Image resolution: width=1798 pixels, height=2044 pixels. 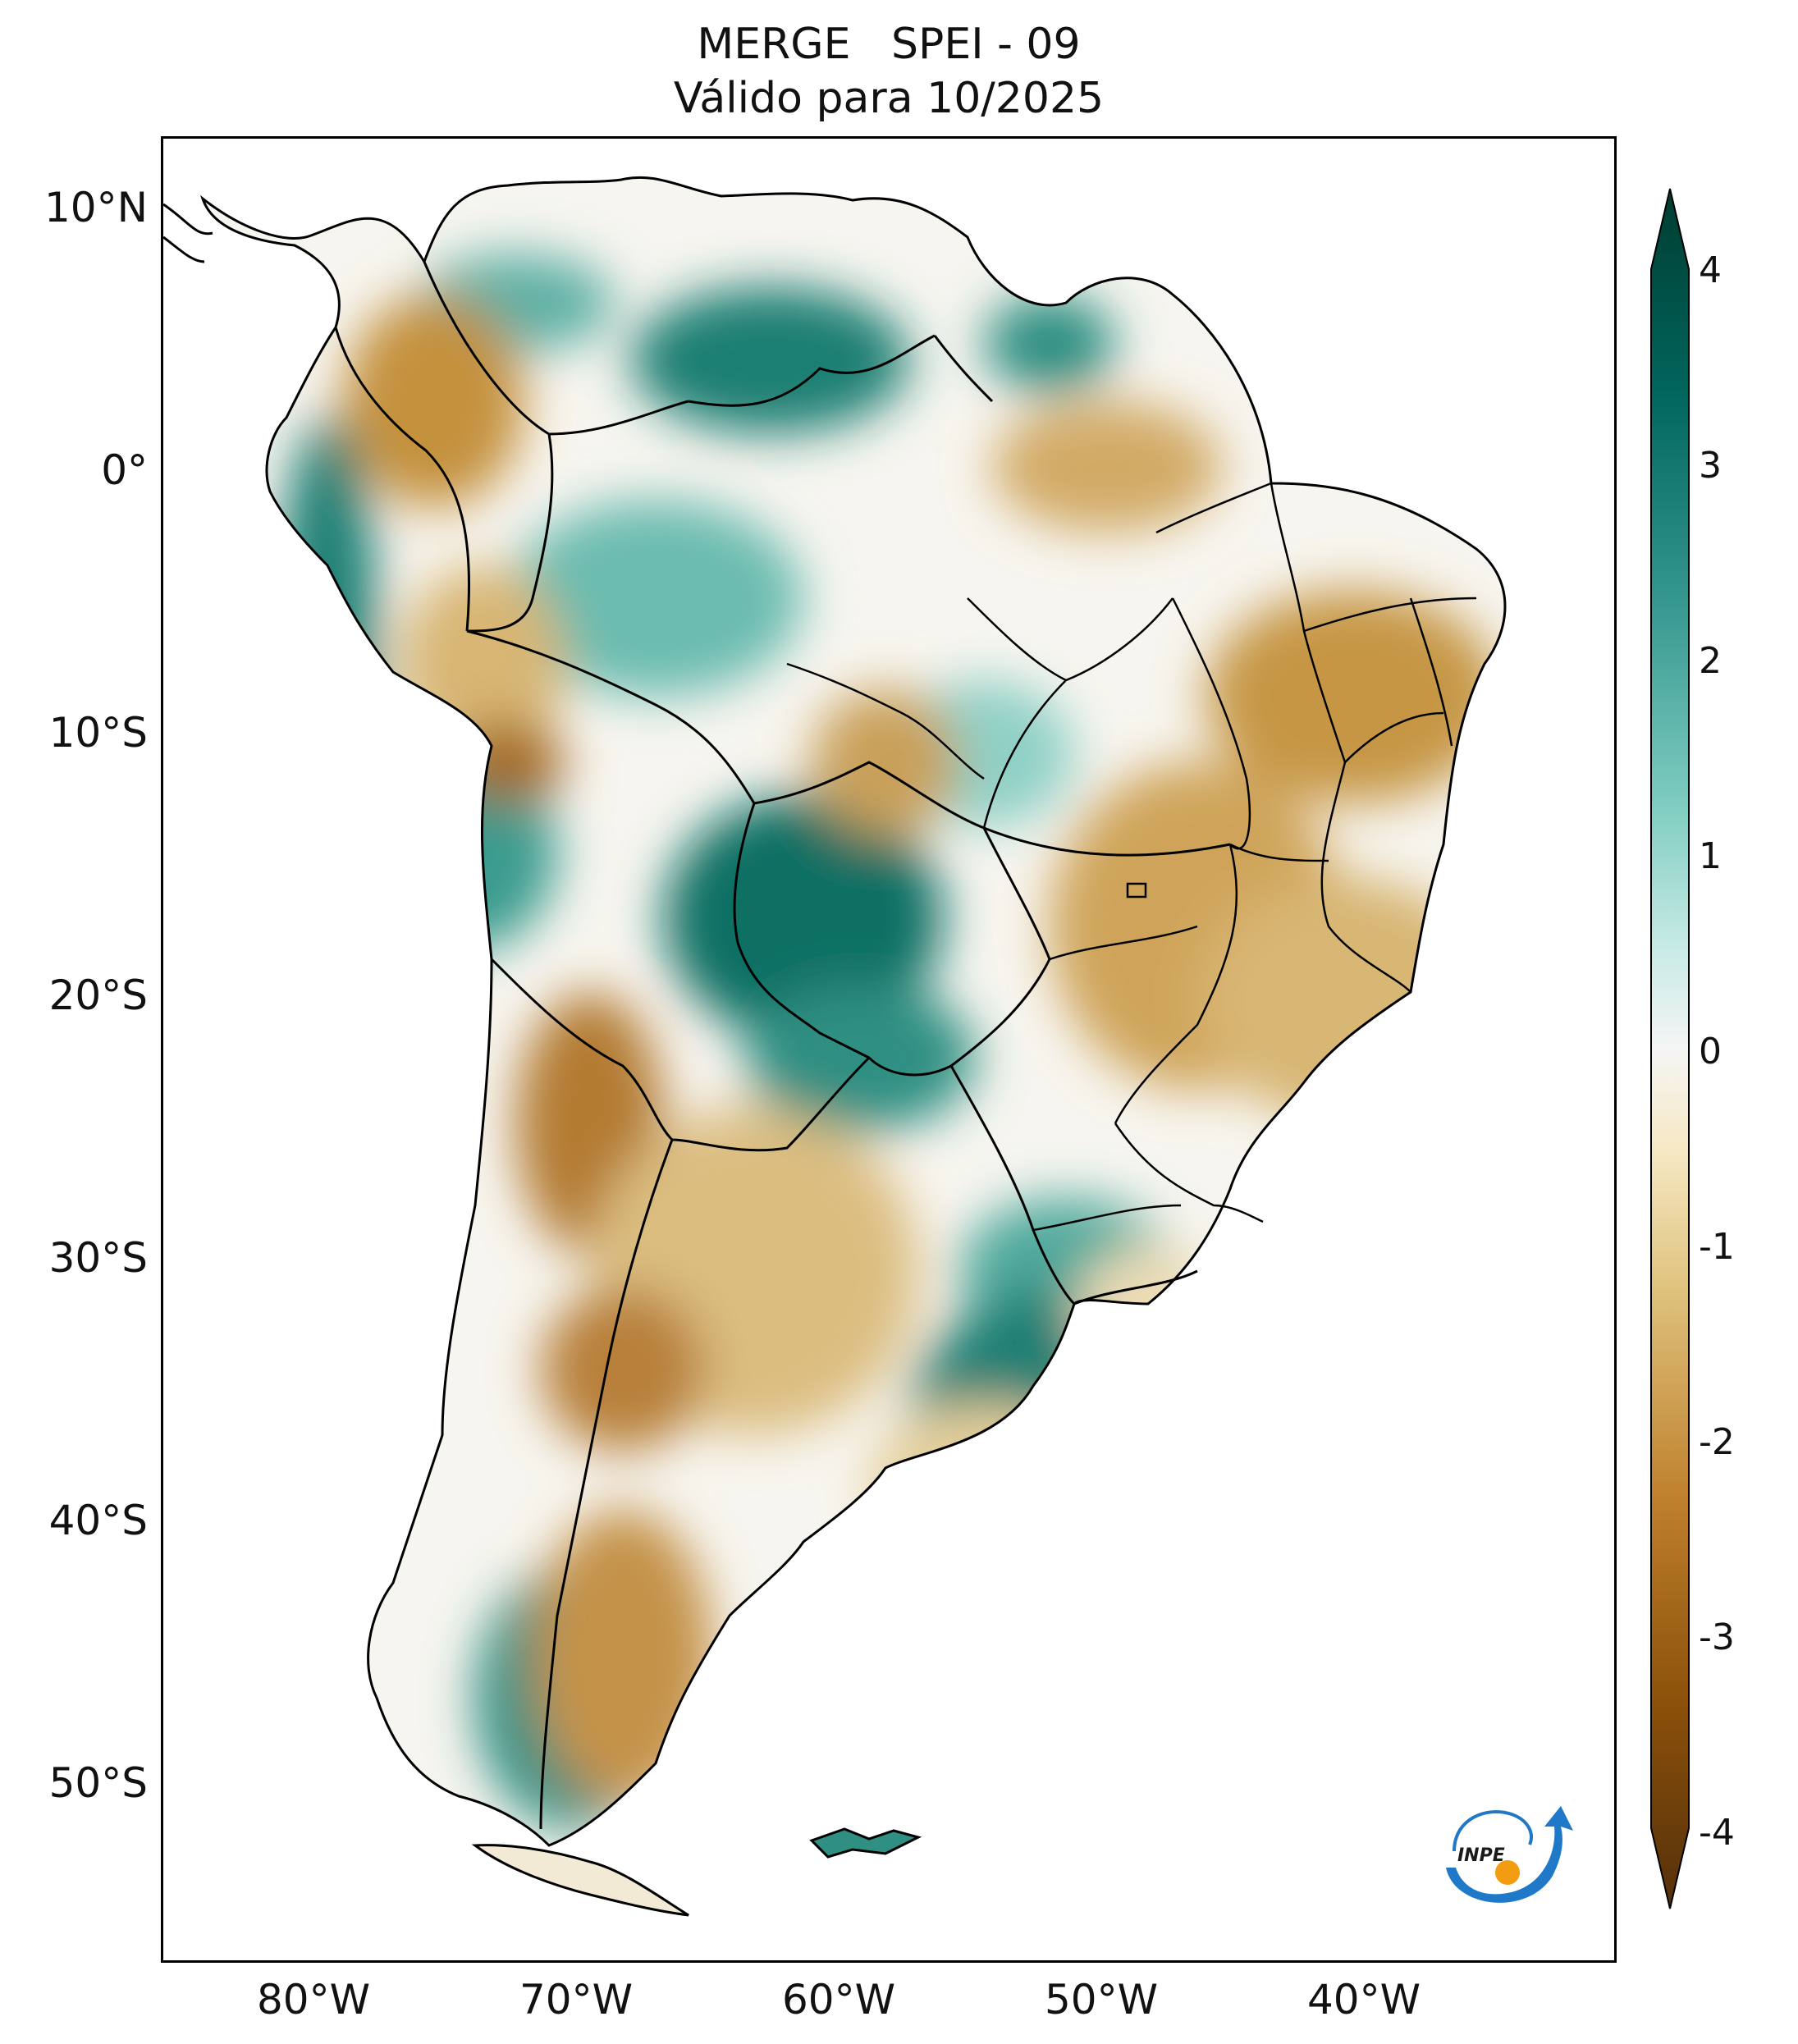 What do you see at coordinates (1717, 1637) in the screenshot?
I see `colorbar-tick-neg3: -3` at bounding box center [1717, 1637].